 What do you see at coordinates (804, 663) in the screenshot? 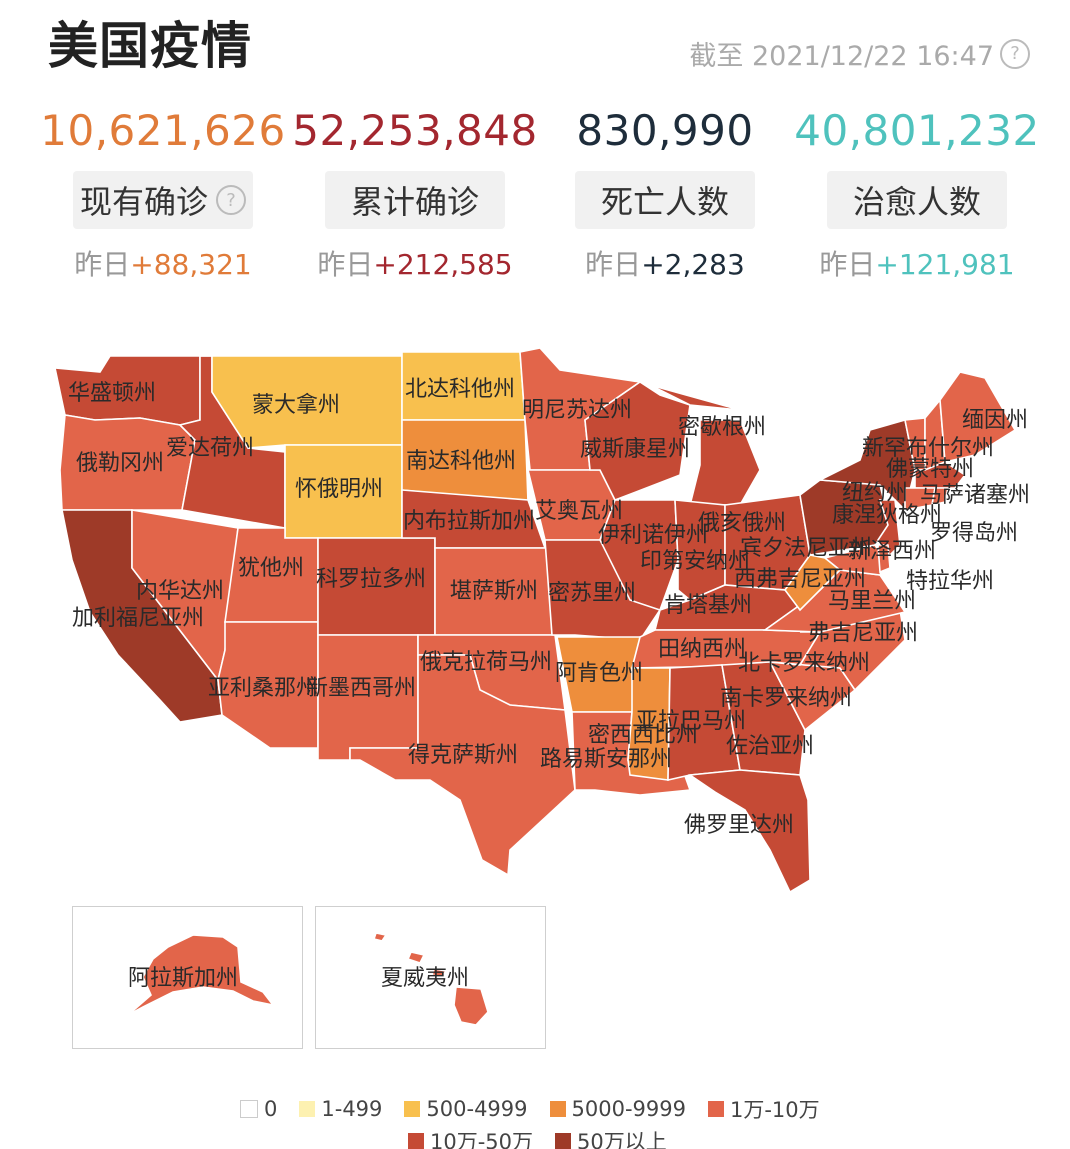
I see `label-nc: 北卡罗来纳州` at bounding box center [804, 663].